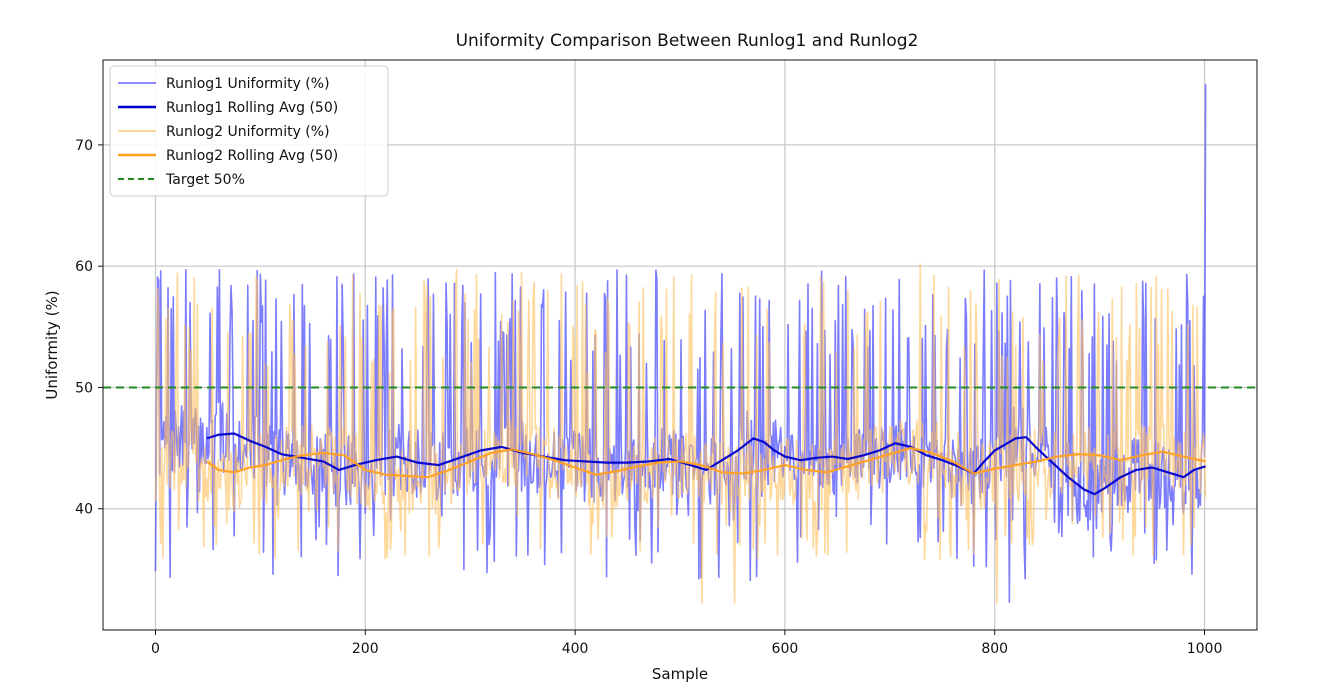  I want to click on x-ticks: 0 200 400 600 800 1000, so click(686, 643).